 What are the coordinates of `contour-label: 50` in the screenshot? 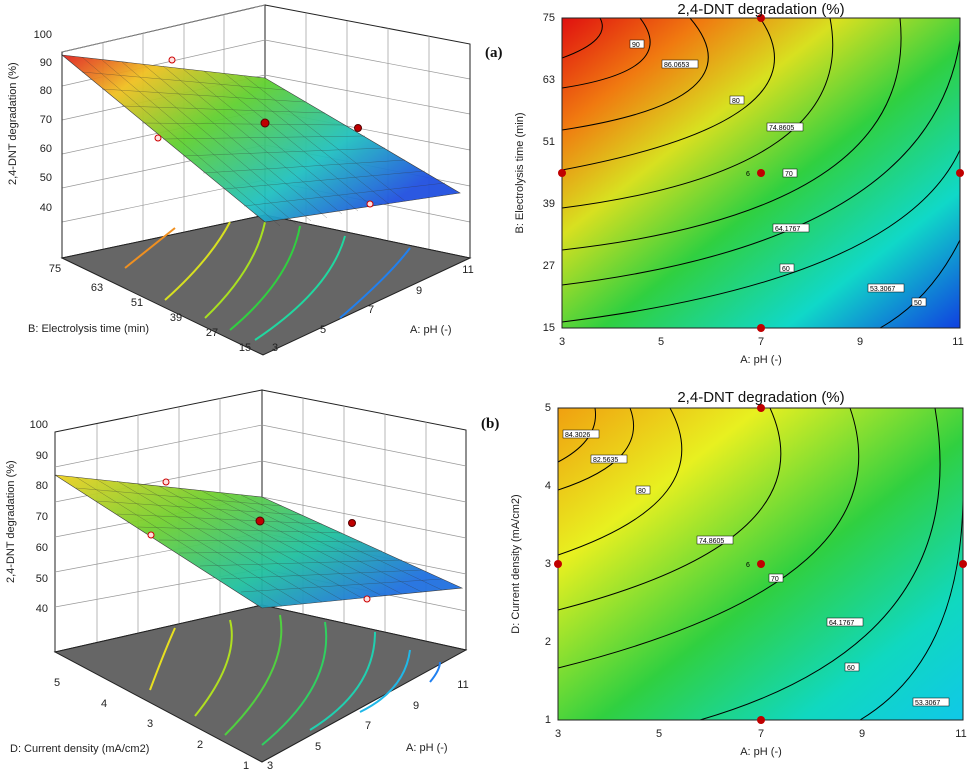 It's located at (918, 303).